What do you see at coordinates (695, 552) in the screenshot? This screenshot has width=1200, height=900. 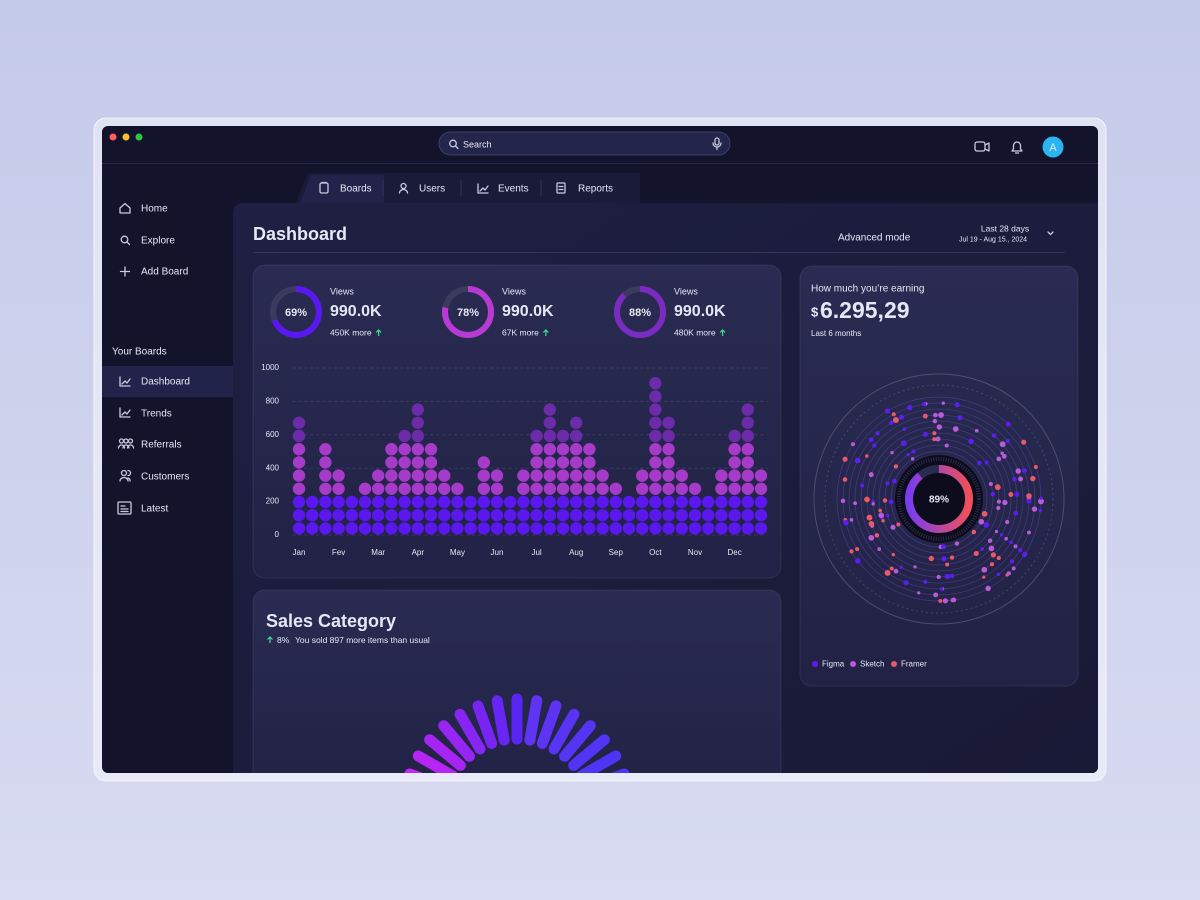 I see `x-tick-label: Nov` at bounding box center [695, 552].